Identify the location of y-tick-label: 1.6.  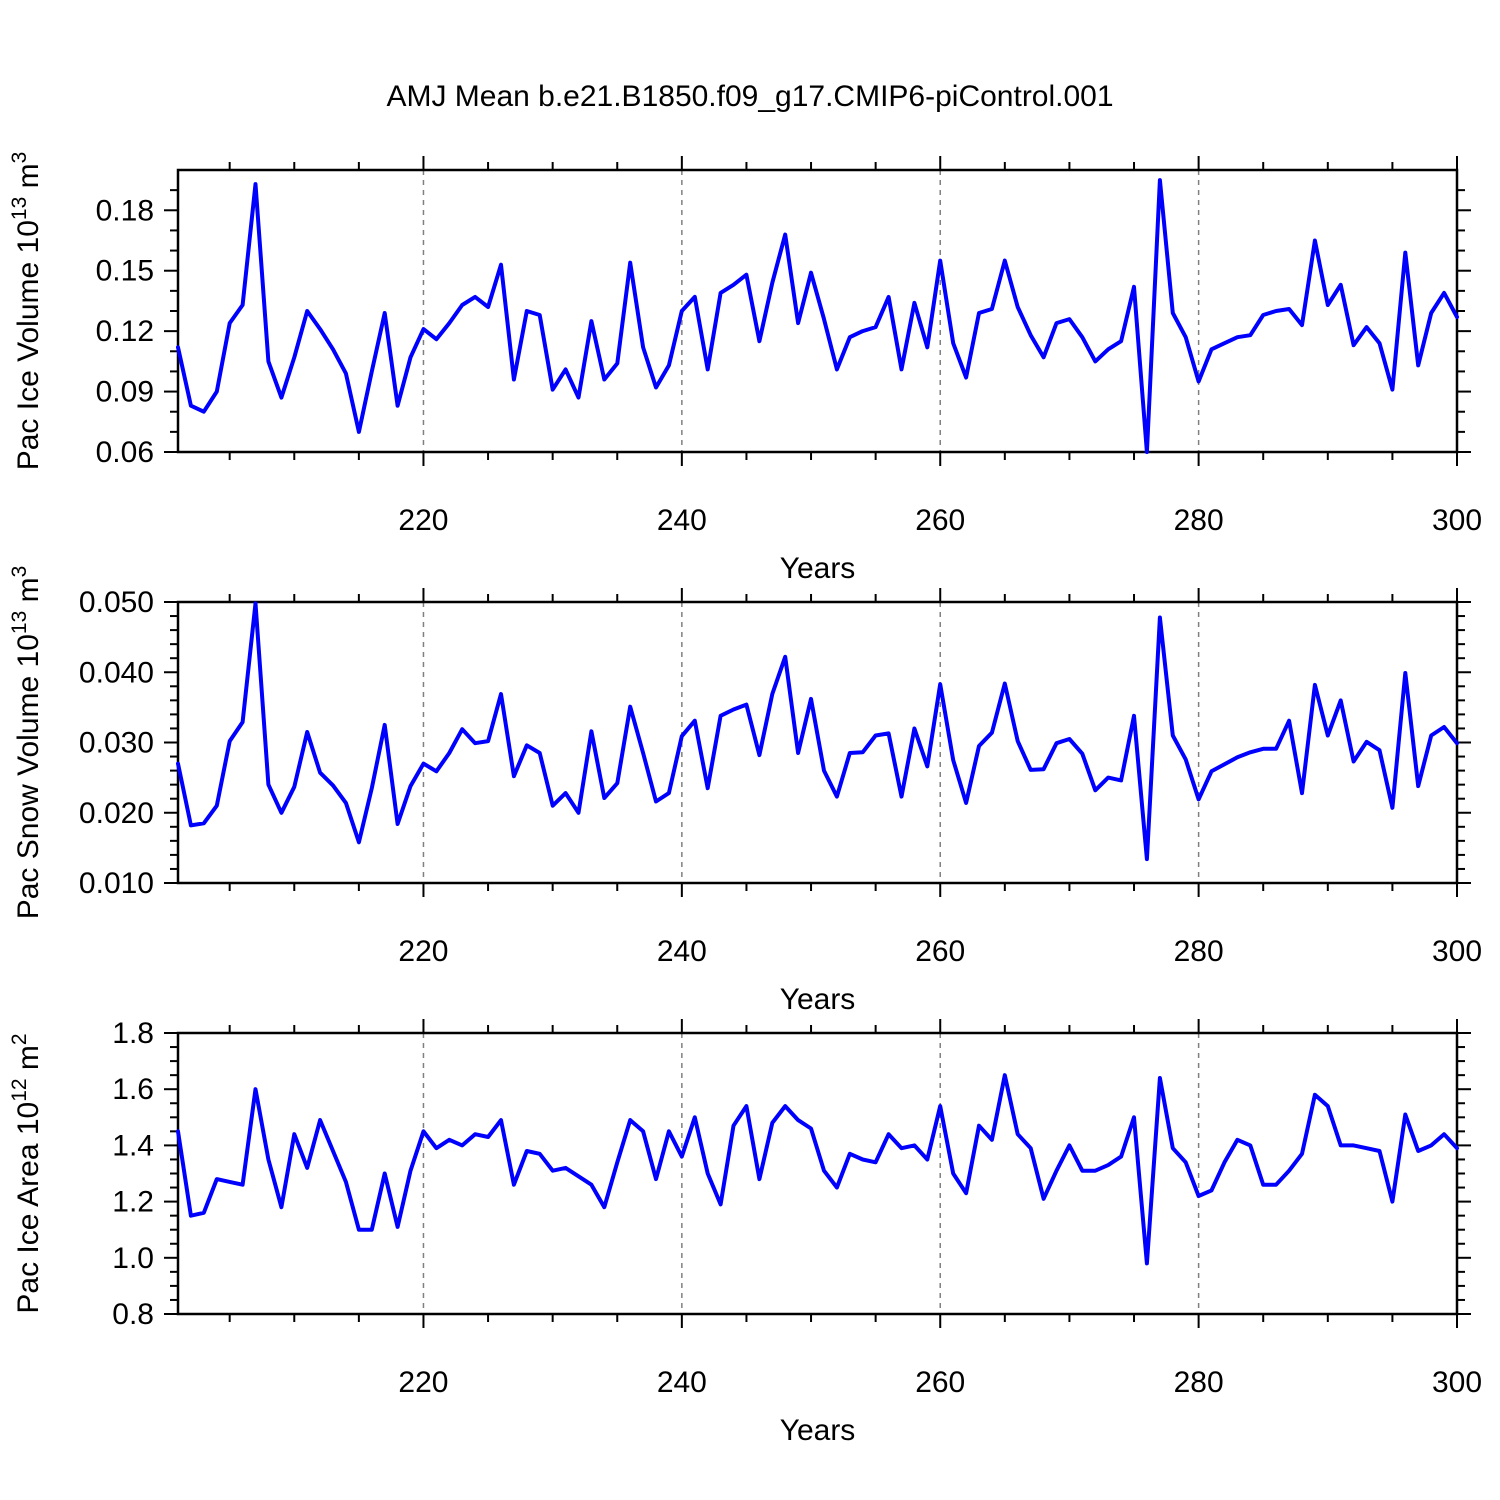
(133, 1089).